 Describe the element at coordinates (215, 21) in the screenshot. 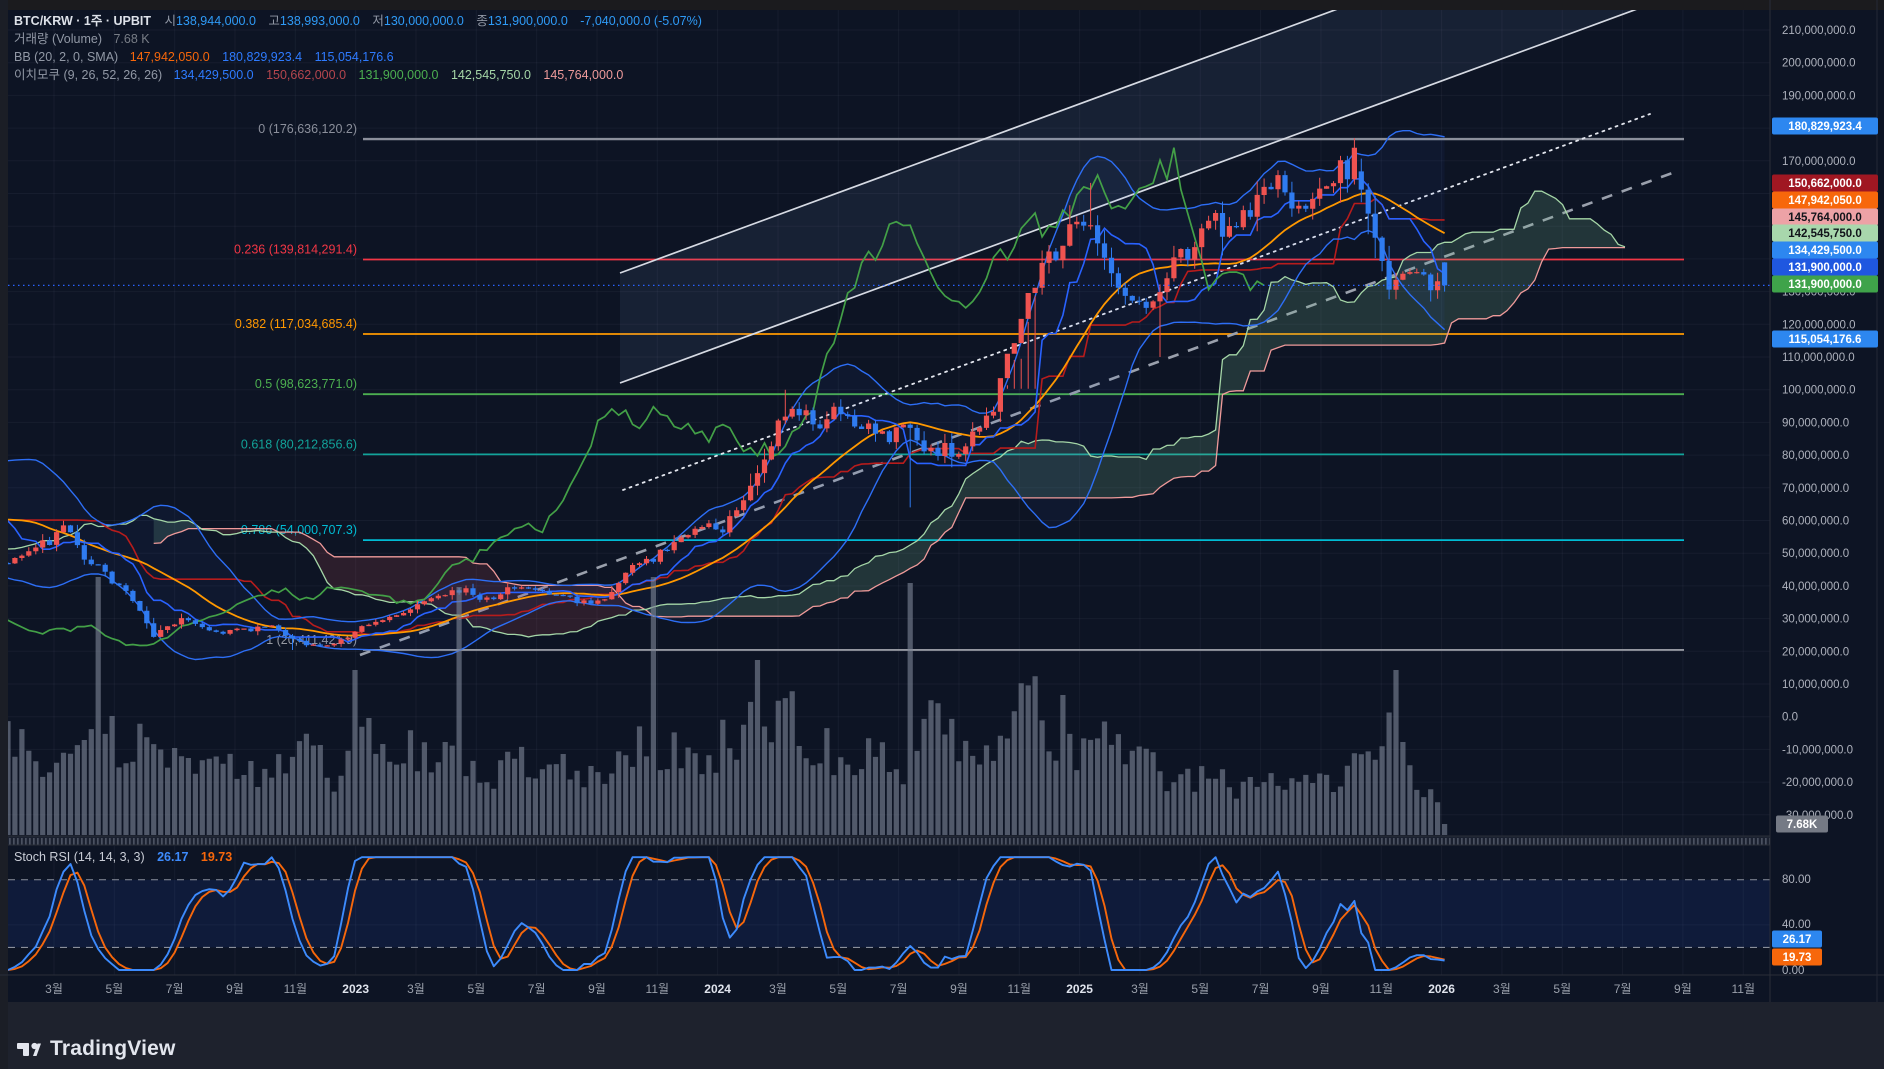

I see `open-value: 138,944,000.0` at that location.